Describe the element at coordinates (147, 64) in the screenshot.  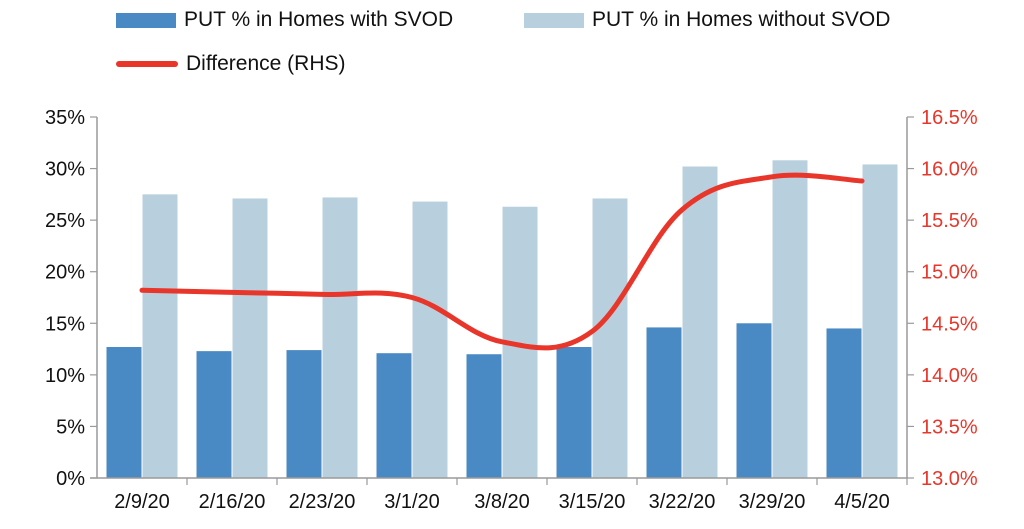
I see `legend-swatch-difference` at that location.